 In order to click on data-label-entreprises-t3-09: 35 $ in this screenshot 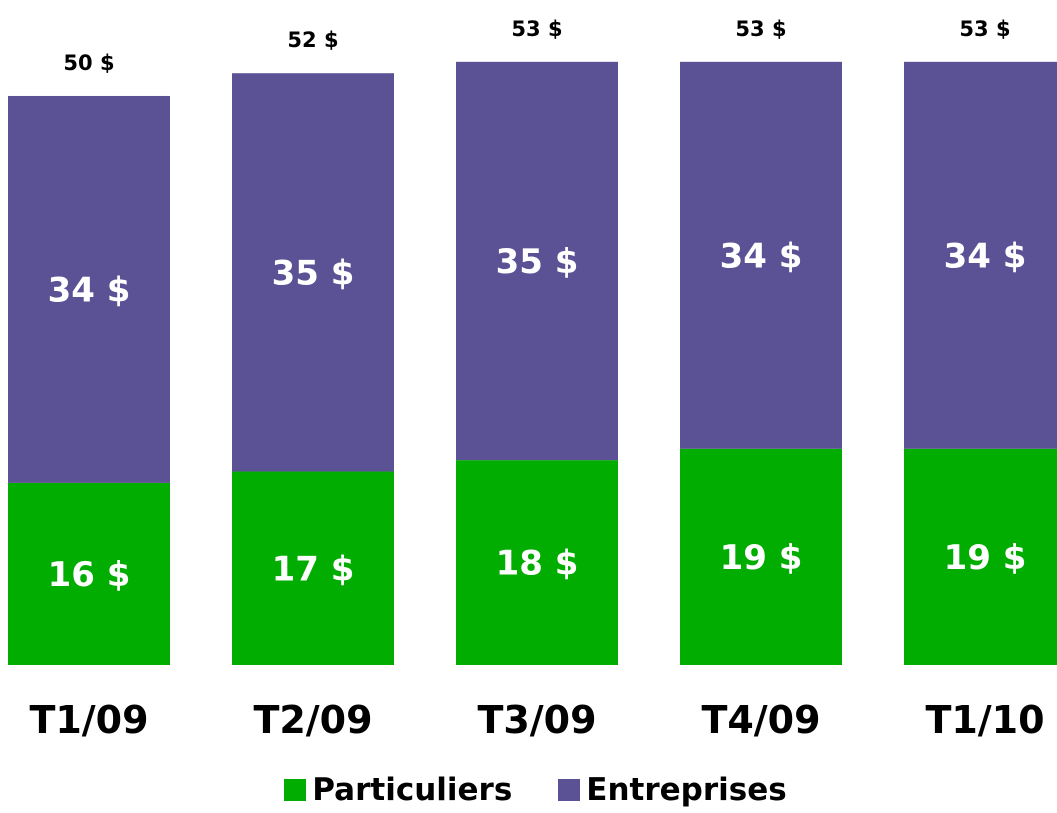, I will do `click(537, 262)`.